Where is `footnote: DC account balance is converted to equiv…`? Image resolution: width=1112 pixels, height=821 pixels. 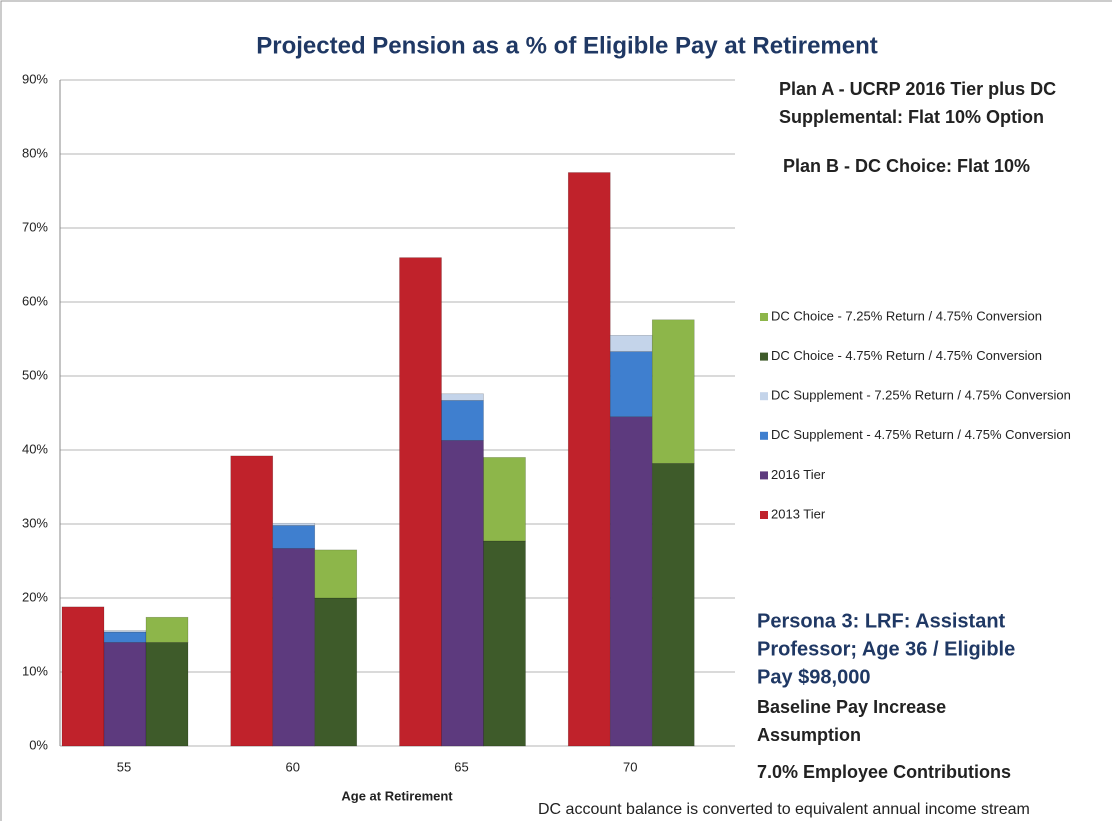 footnote: DC account balance is converted to equiv… is located at coordinates (784, 809).